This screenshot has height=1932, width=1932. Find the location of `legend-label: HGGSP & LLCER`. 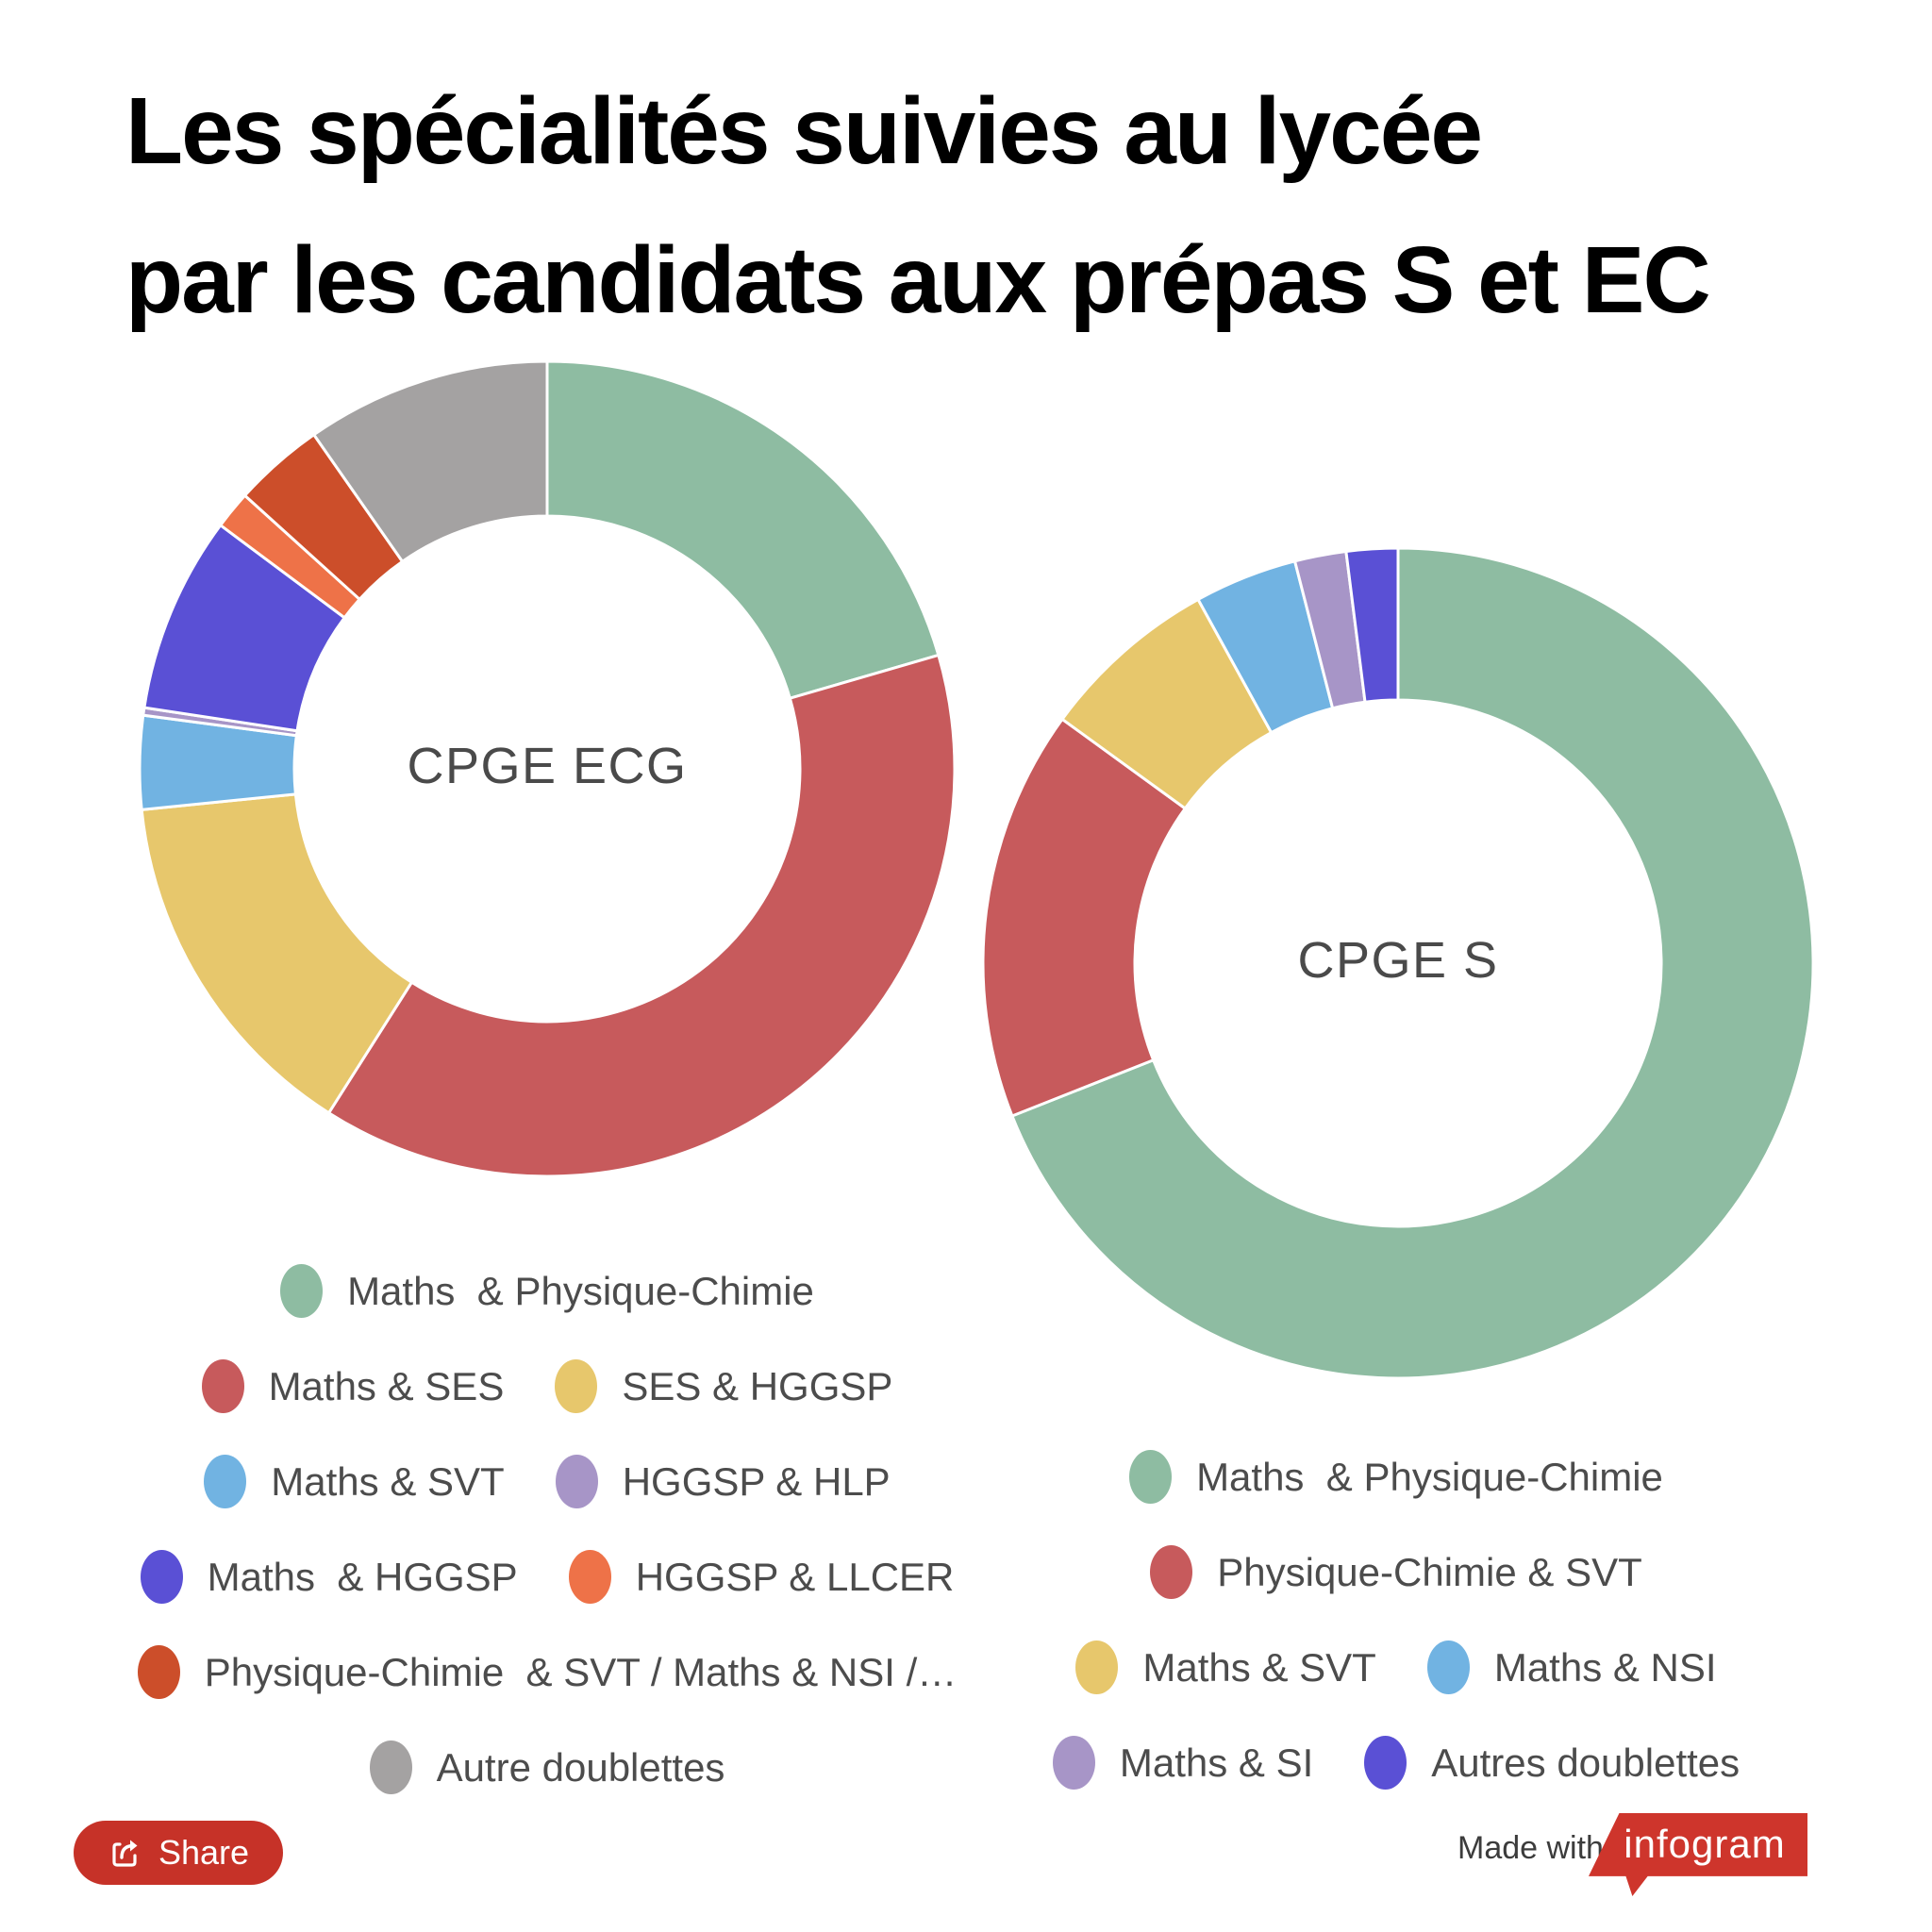

legend-label: HGGSP & LLCER is located at coordinates (795, 1576).